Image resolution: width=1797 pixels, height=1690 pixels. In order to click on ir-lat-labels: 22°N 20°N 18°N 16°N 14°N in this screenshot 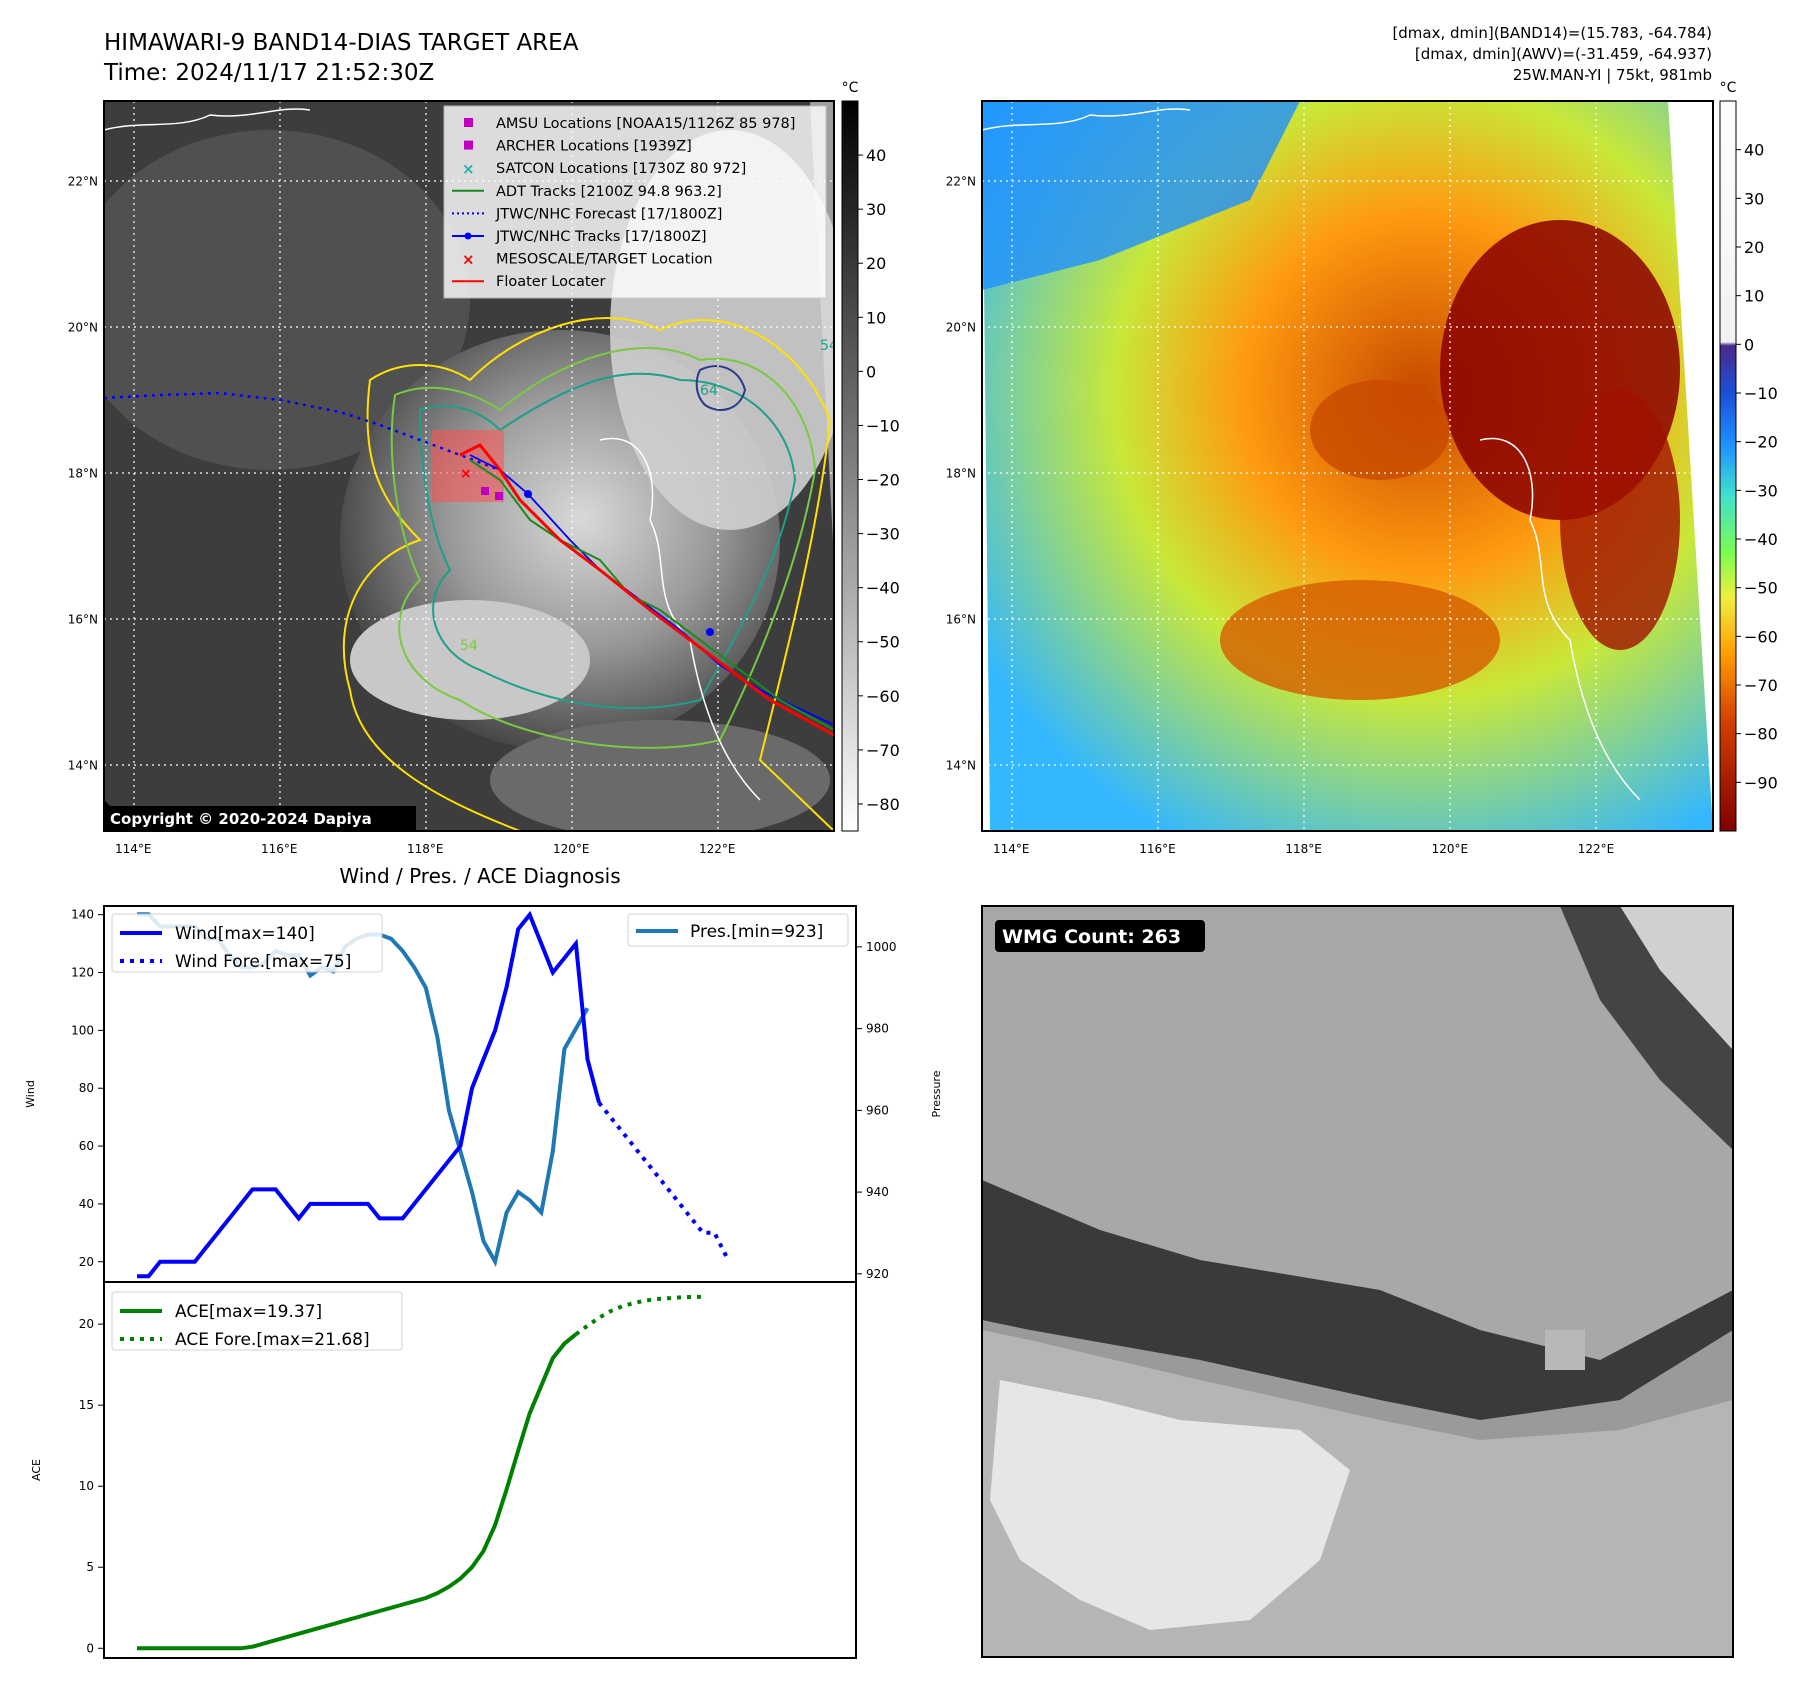, I will do `click(83, 473)`.